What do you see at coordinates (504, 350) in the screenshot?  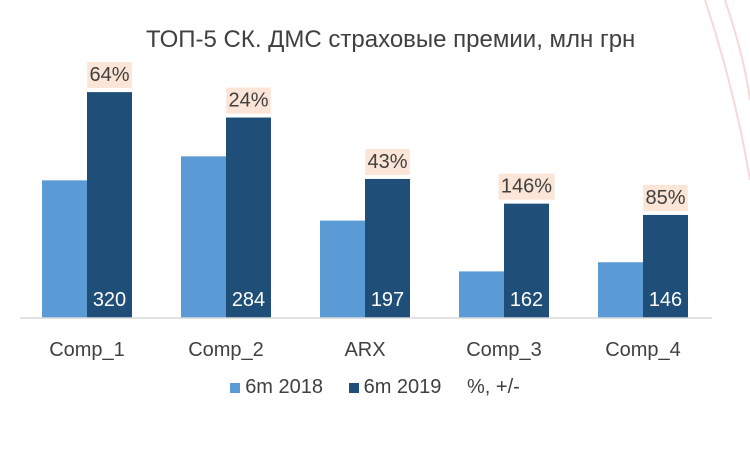 I see `x-tick-label-3: Comp_3` at bounding box center [504, 350].